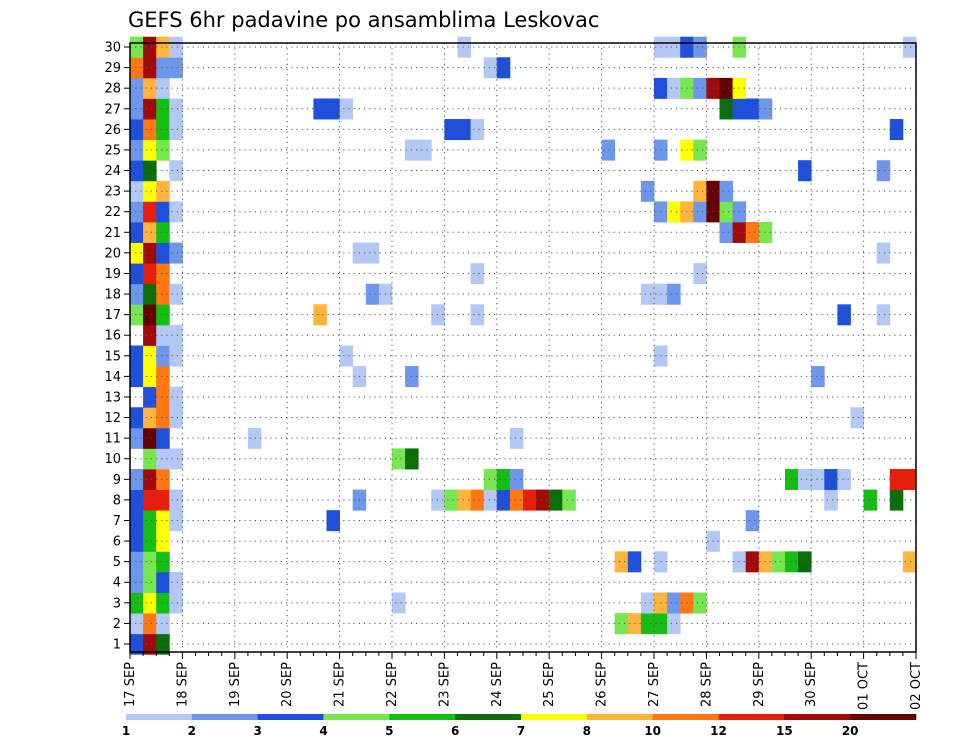 This screenshot has height=742, width=960. I want to click on colorbar-label: 6, so click(455, 731).